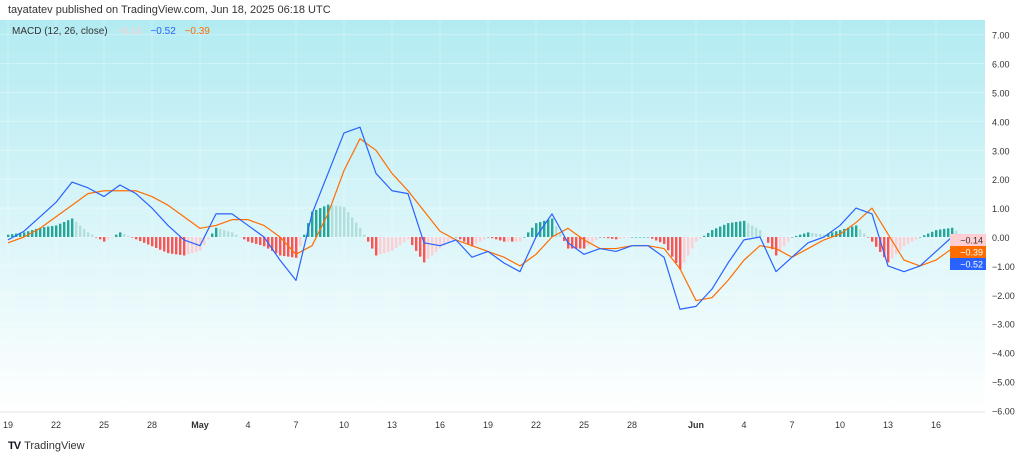  I want to click on legend-title: MACD (12, 26, close), so click(60, 31).